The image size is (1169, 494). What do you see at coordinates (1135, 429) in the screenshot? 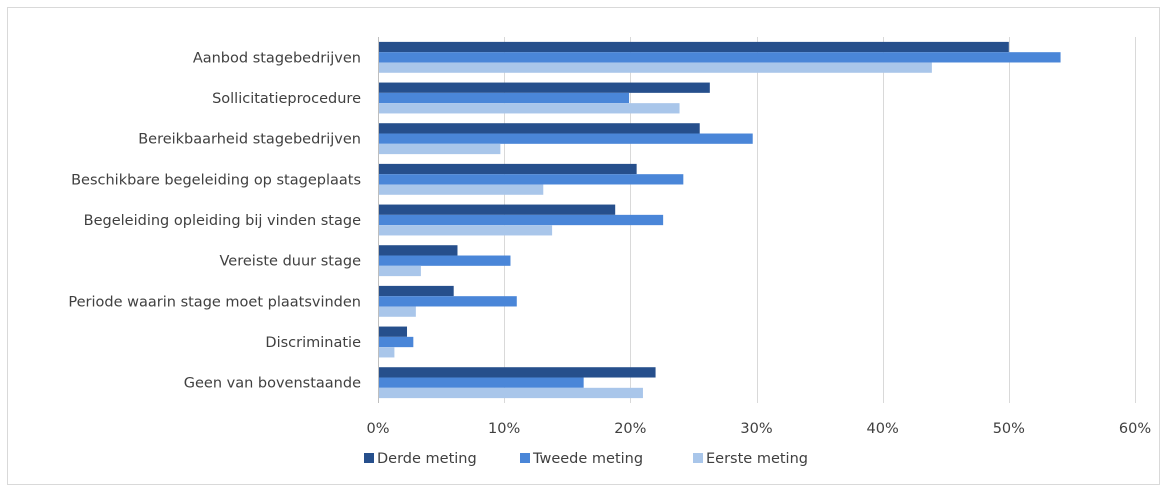
I see `x-tick-label: 60%` at bounding box center [1135, 429].